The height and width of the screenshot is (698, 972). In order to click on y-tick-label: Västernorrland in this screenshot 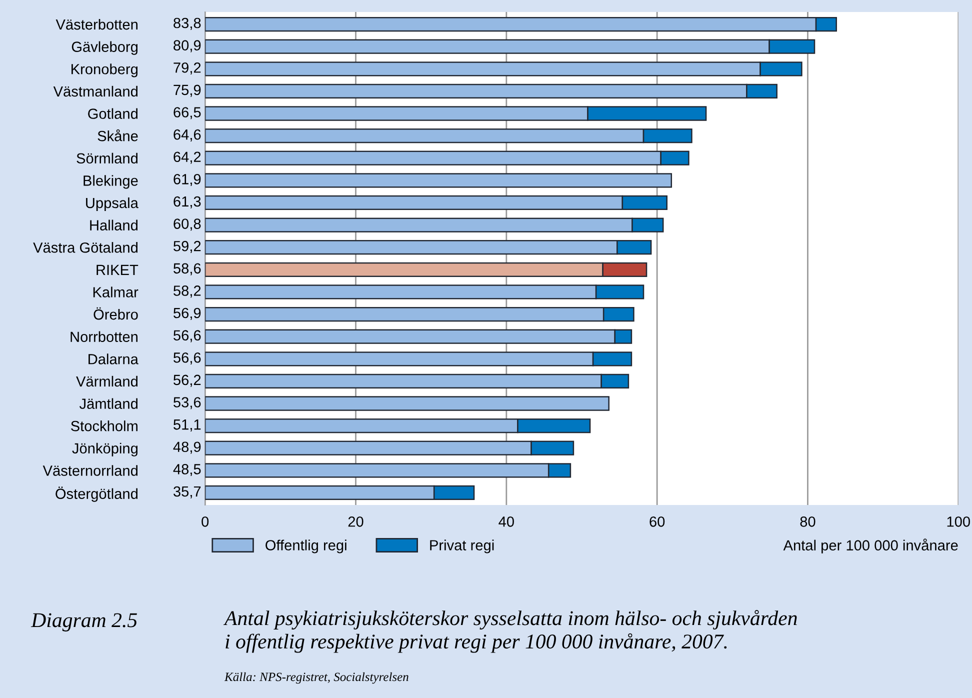, I will do `click(90, 470)`.